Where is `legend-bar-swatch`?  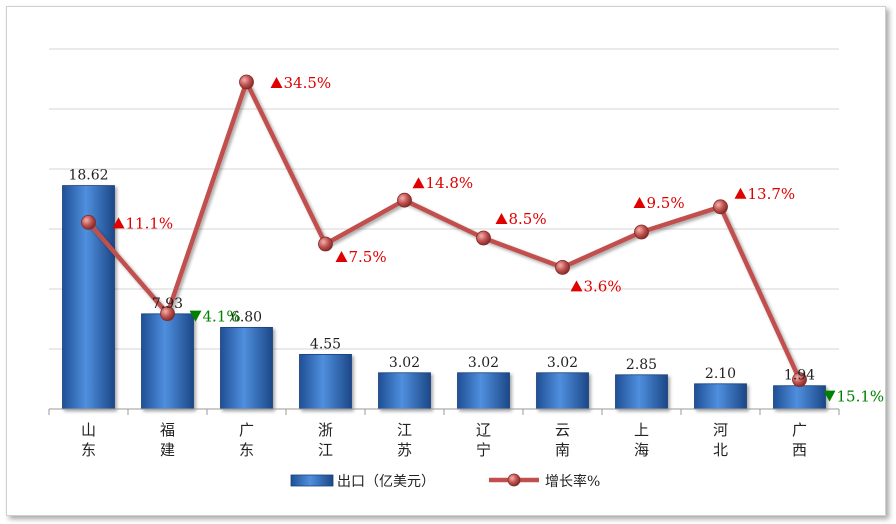 legend-bar-swatch is located at coordinates (312, 480).